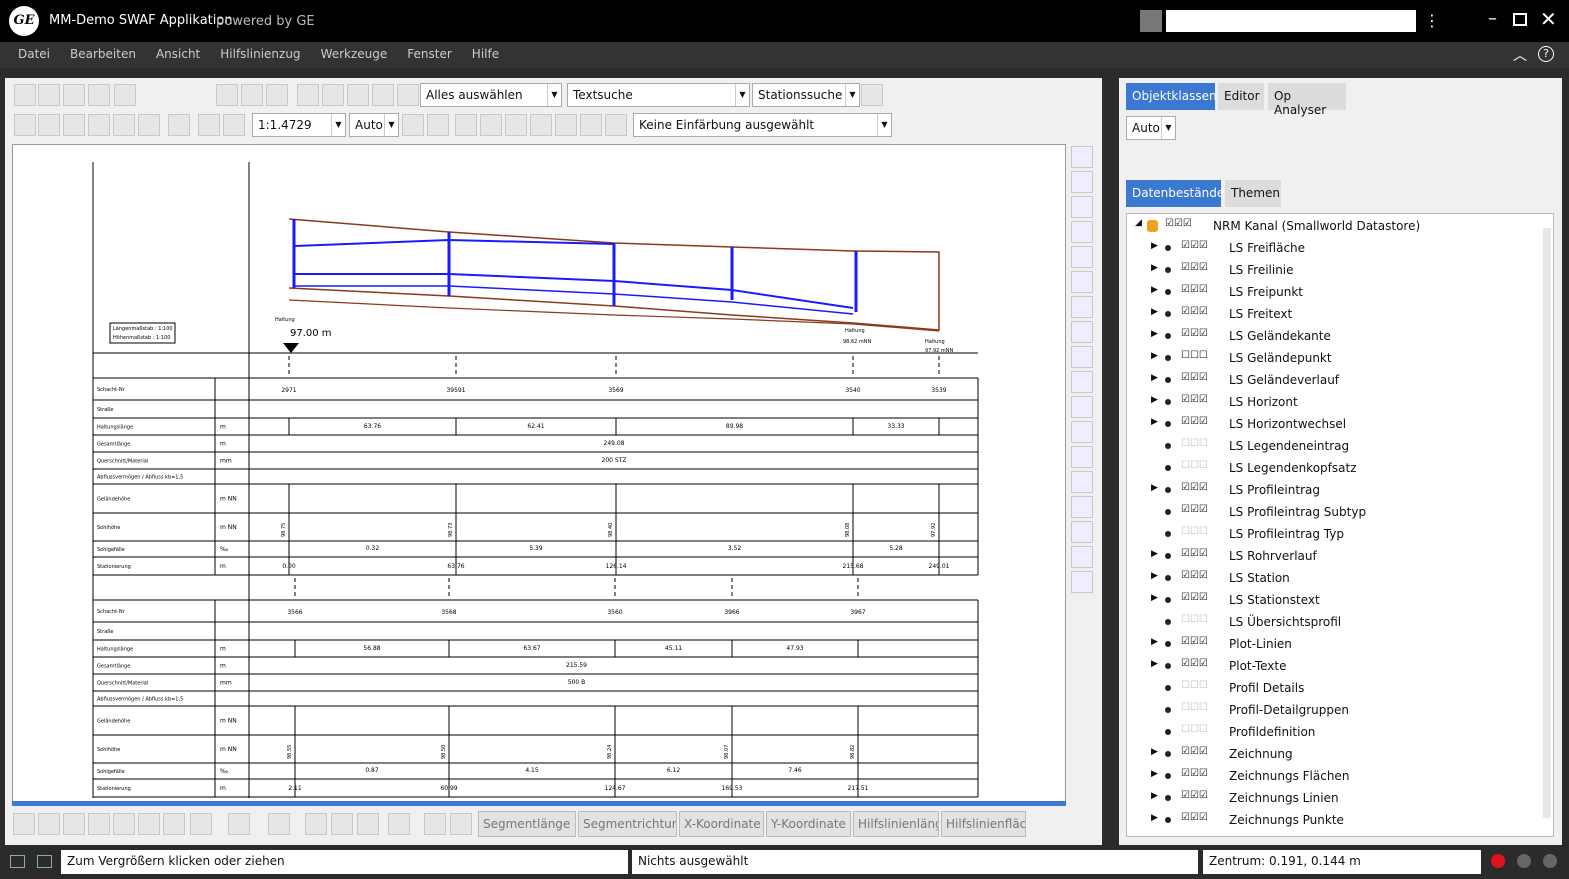 This screenshot has height=879, width=1569. What do you see at coordinates (1138, 223) in the screenshot?
I see `expander: ◢` at bounding box center [1138, 223].